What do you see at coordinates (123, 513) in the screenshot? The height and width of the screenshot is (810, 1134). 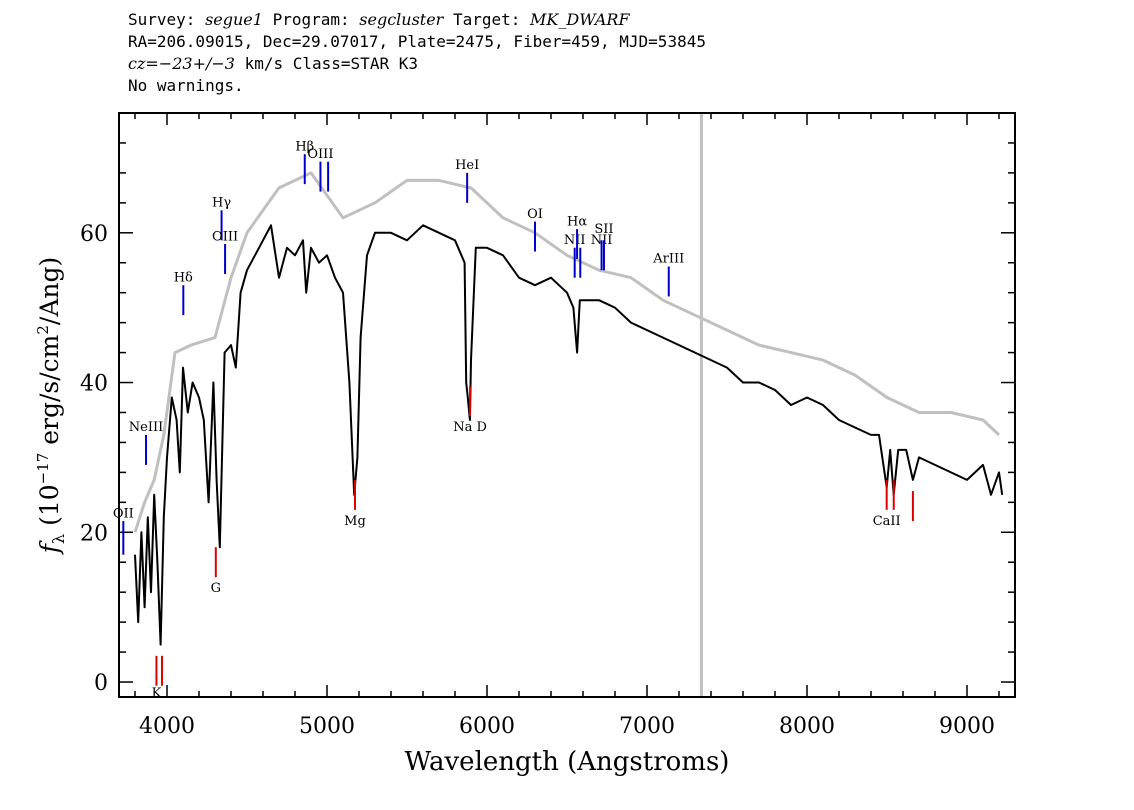 I see `emission-line-label: OII` at bounding box center [123, 513].